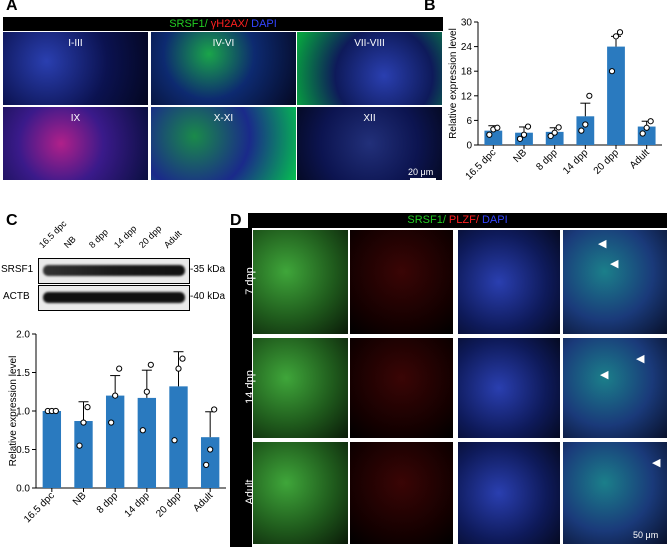 The height and width of the screenshot is (547, 667). What do you see at coordinates (125, 236) in the screenshot?
I see `wb-lane-label: 14 dpp` at bounding box center [125, 236].